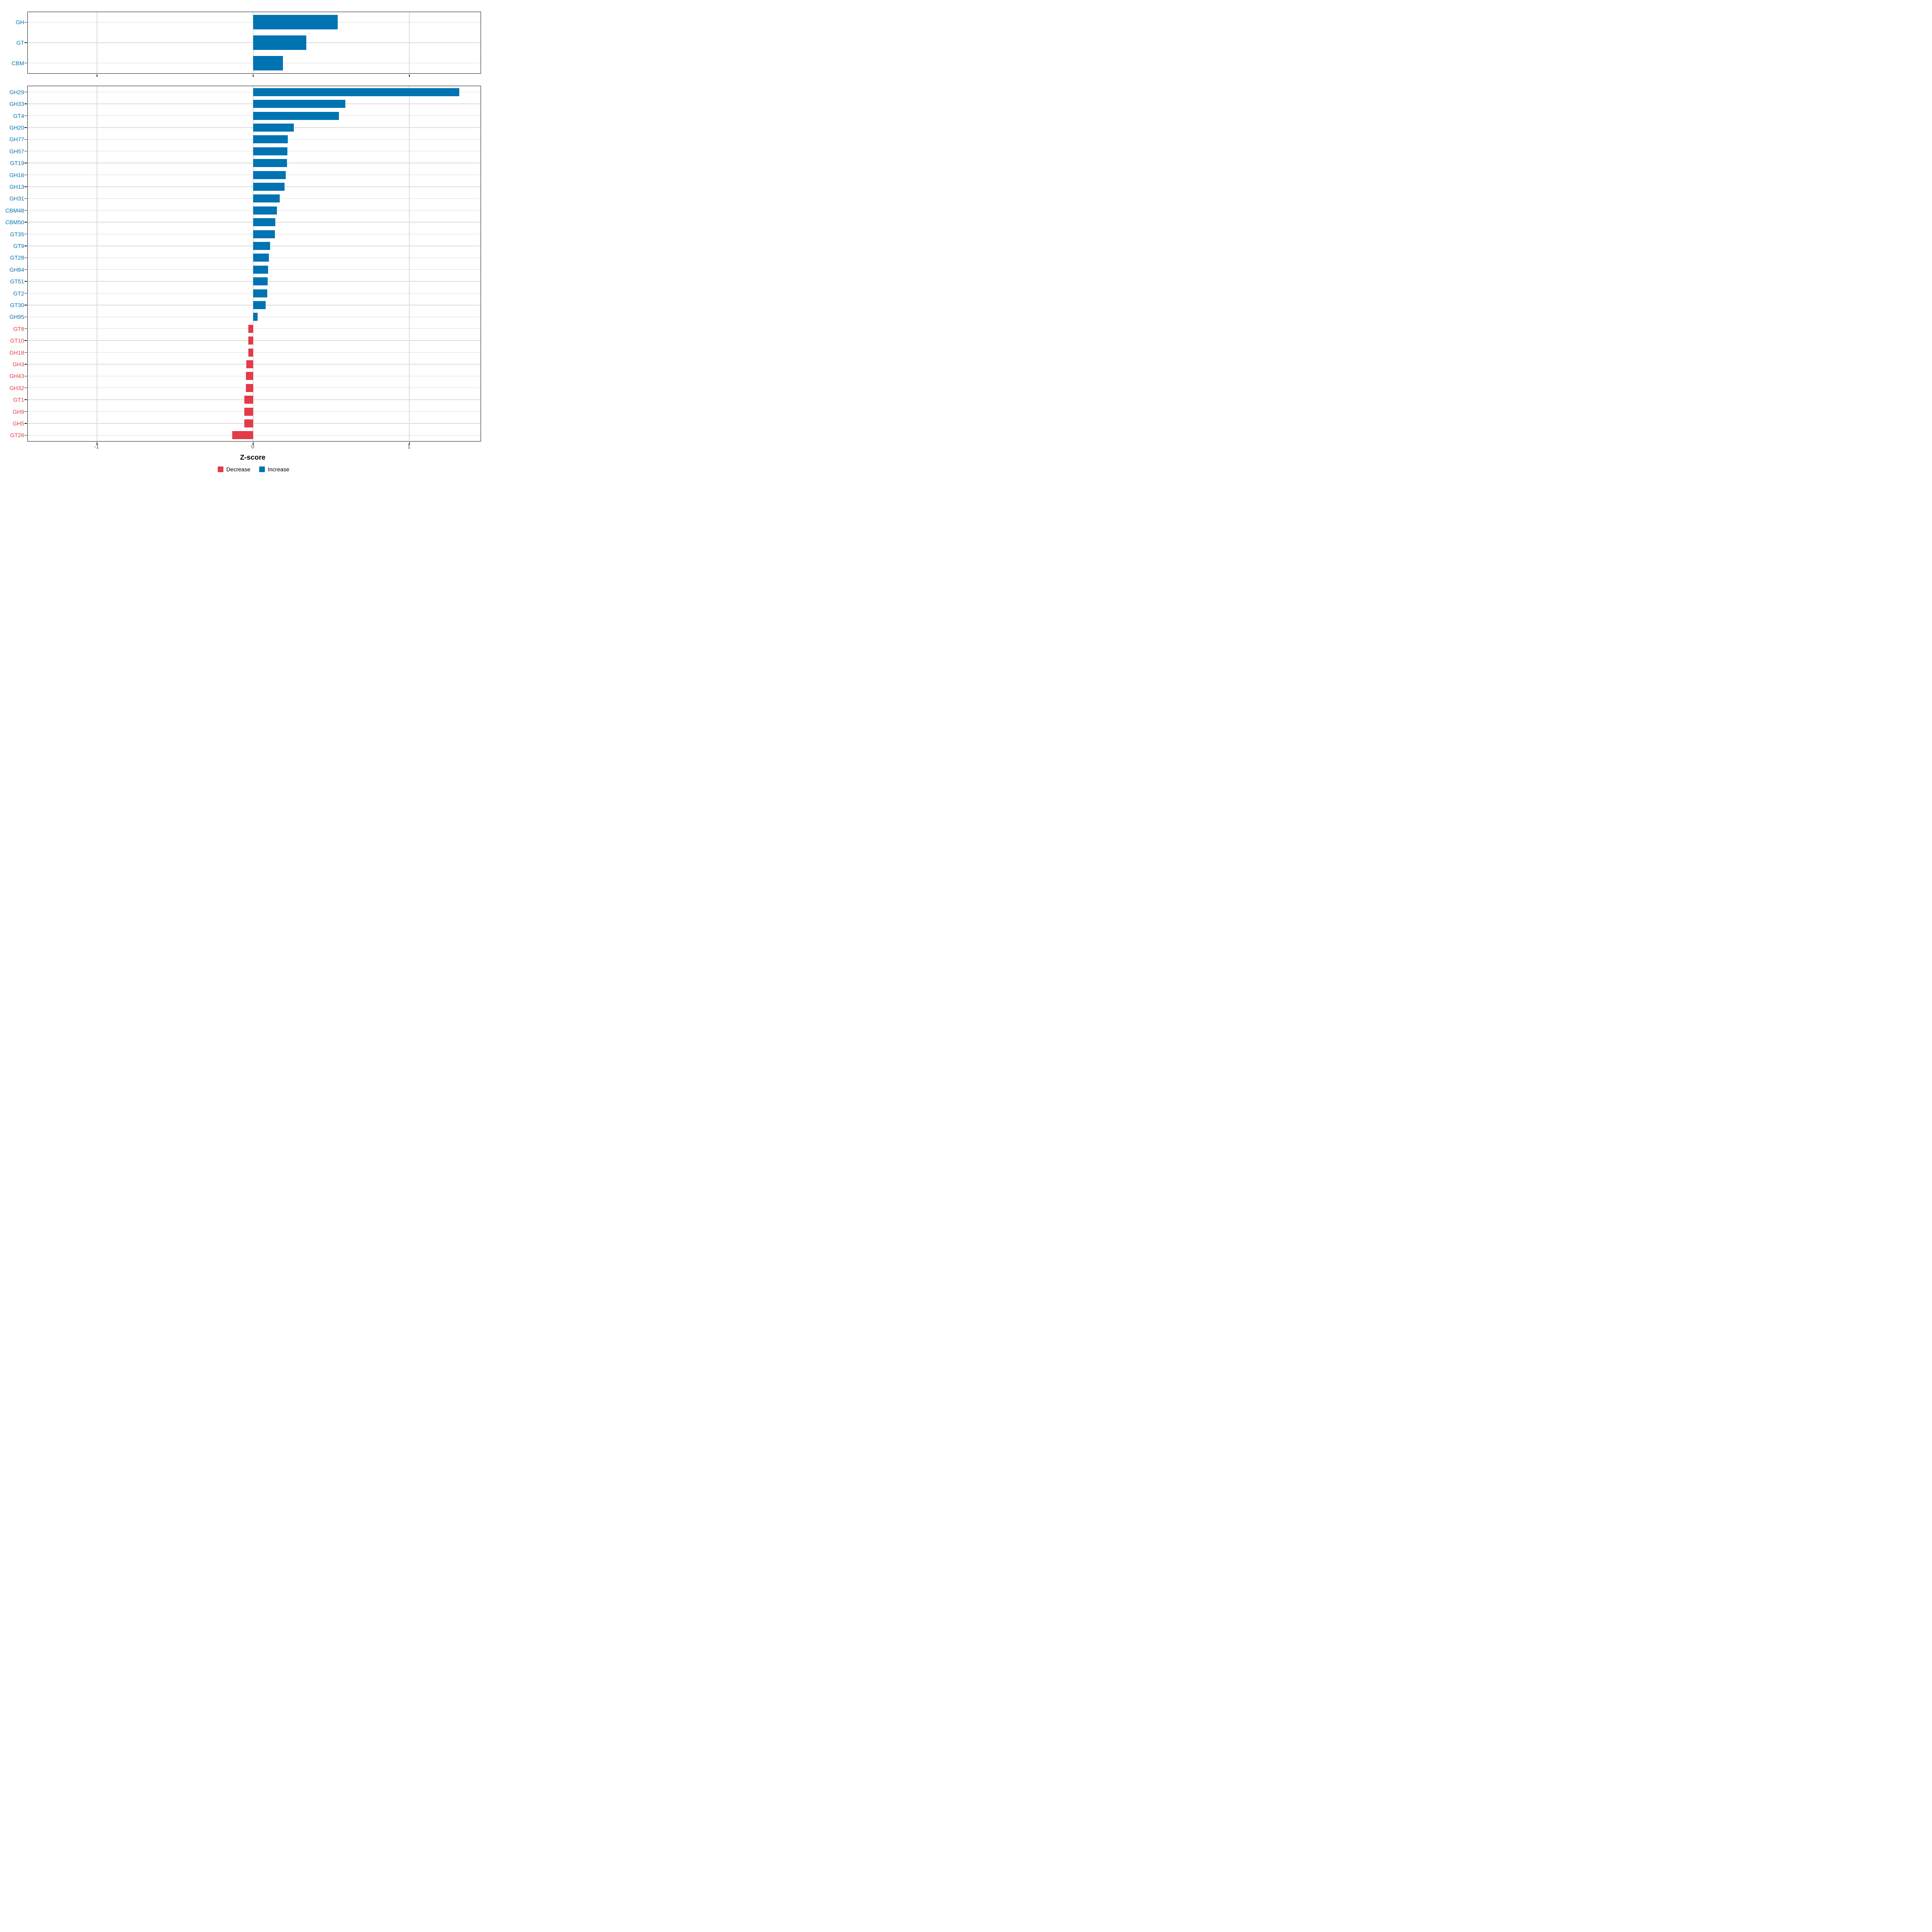 This screenshot has height=1932, width=1932. What do you see at coordinates (254, 352) in the screenshot?
I see `gridline-row-GH18` at bounding box center [254, 352].